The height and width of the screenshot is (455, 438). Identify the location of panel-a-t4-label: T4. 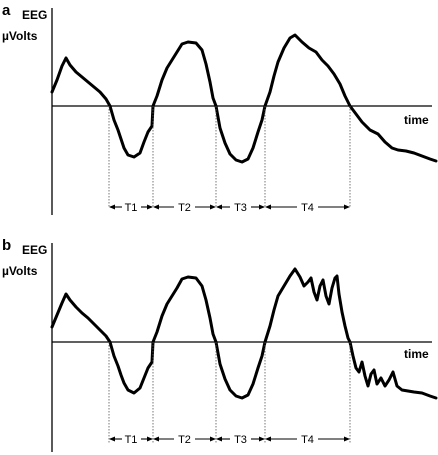
(307, 208).